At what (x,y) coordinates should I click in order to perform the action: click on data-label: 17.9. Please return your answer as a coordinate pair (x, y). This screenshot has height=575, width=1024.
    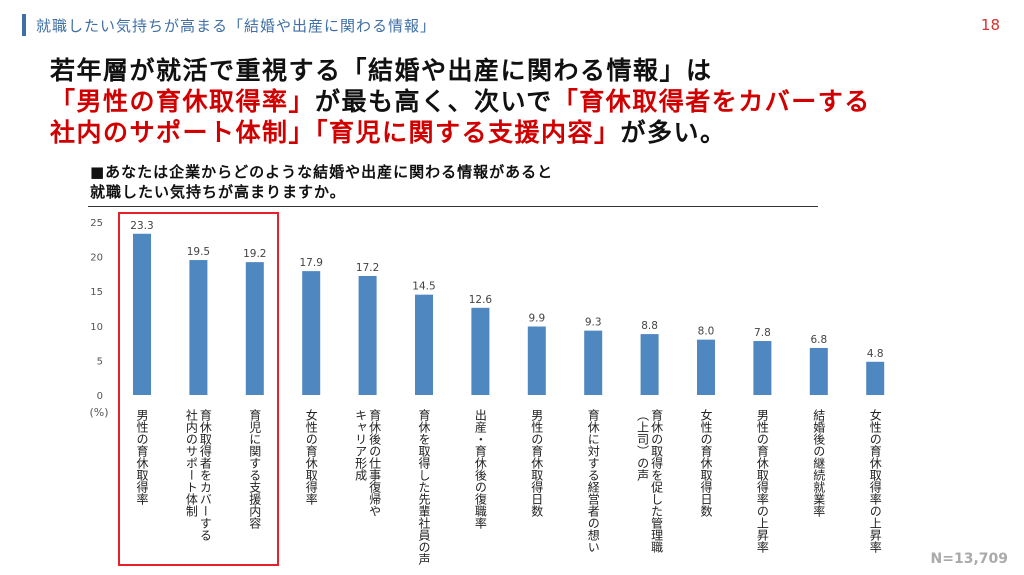
    Looking at the image, I should click on (311, 263).